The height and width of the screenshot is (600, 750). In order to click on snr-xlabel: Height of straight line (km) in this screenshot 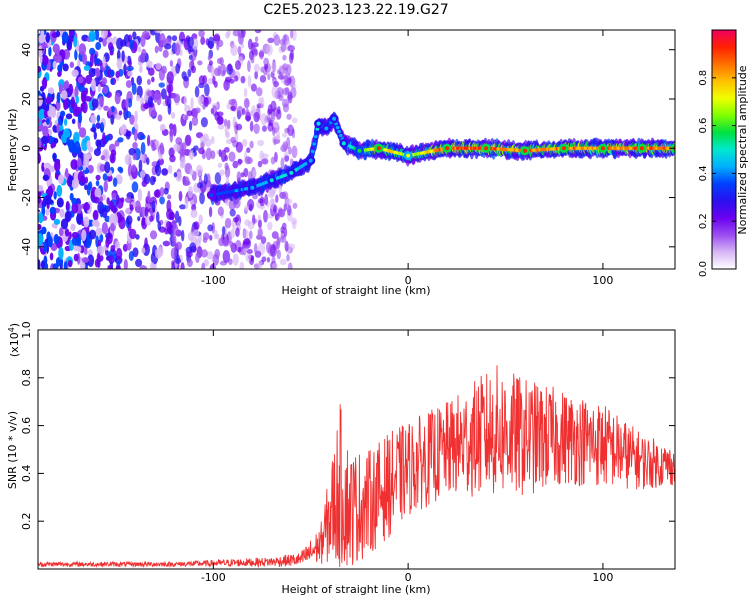, I will do `click(355, 589)`.